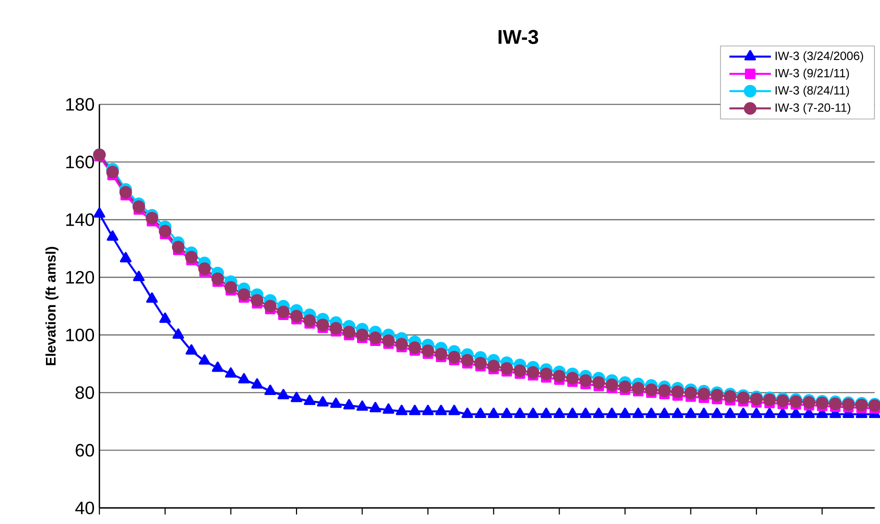  I want to click on legend-label: IW-3 (3/24/2006), so click(820, 57).